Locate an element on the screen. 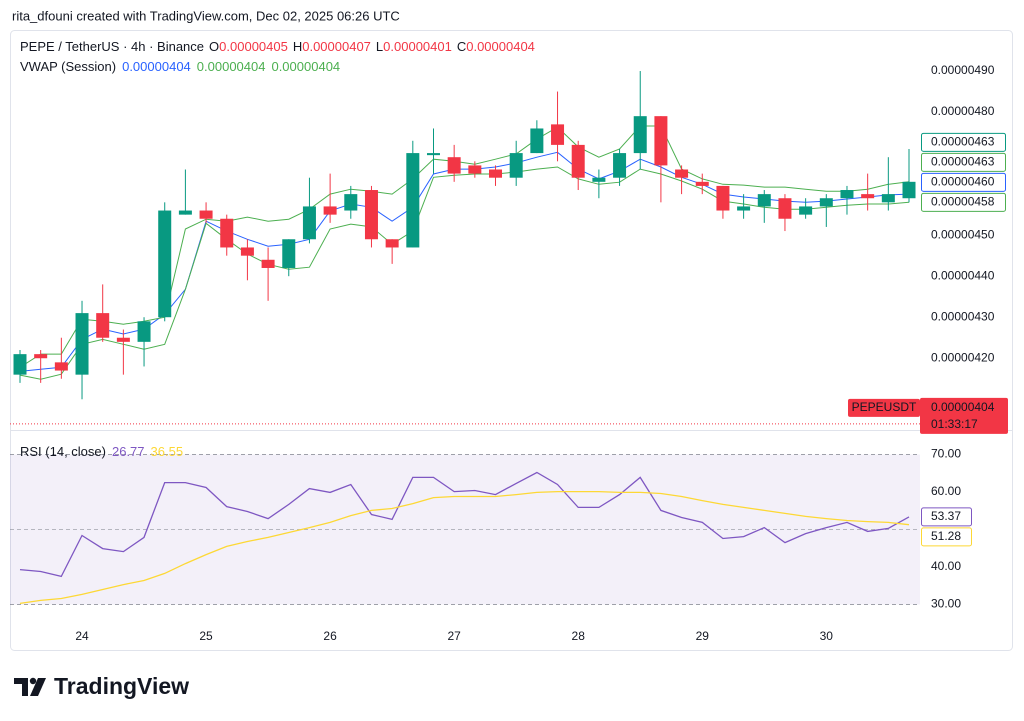  x-tick-label: 26 is located at coordinates (330, 636).